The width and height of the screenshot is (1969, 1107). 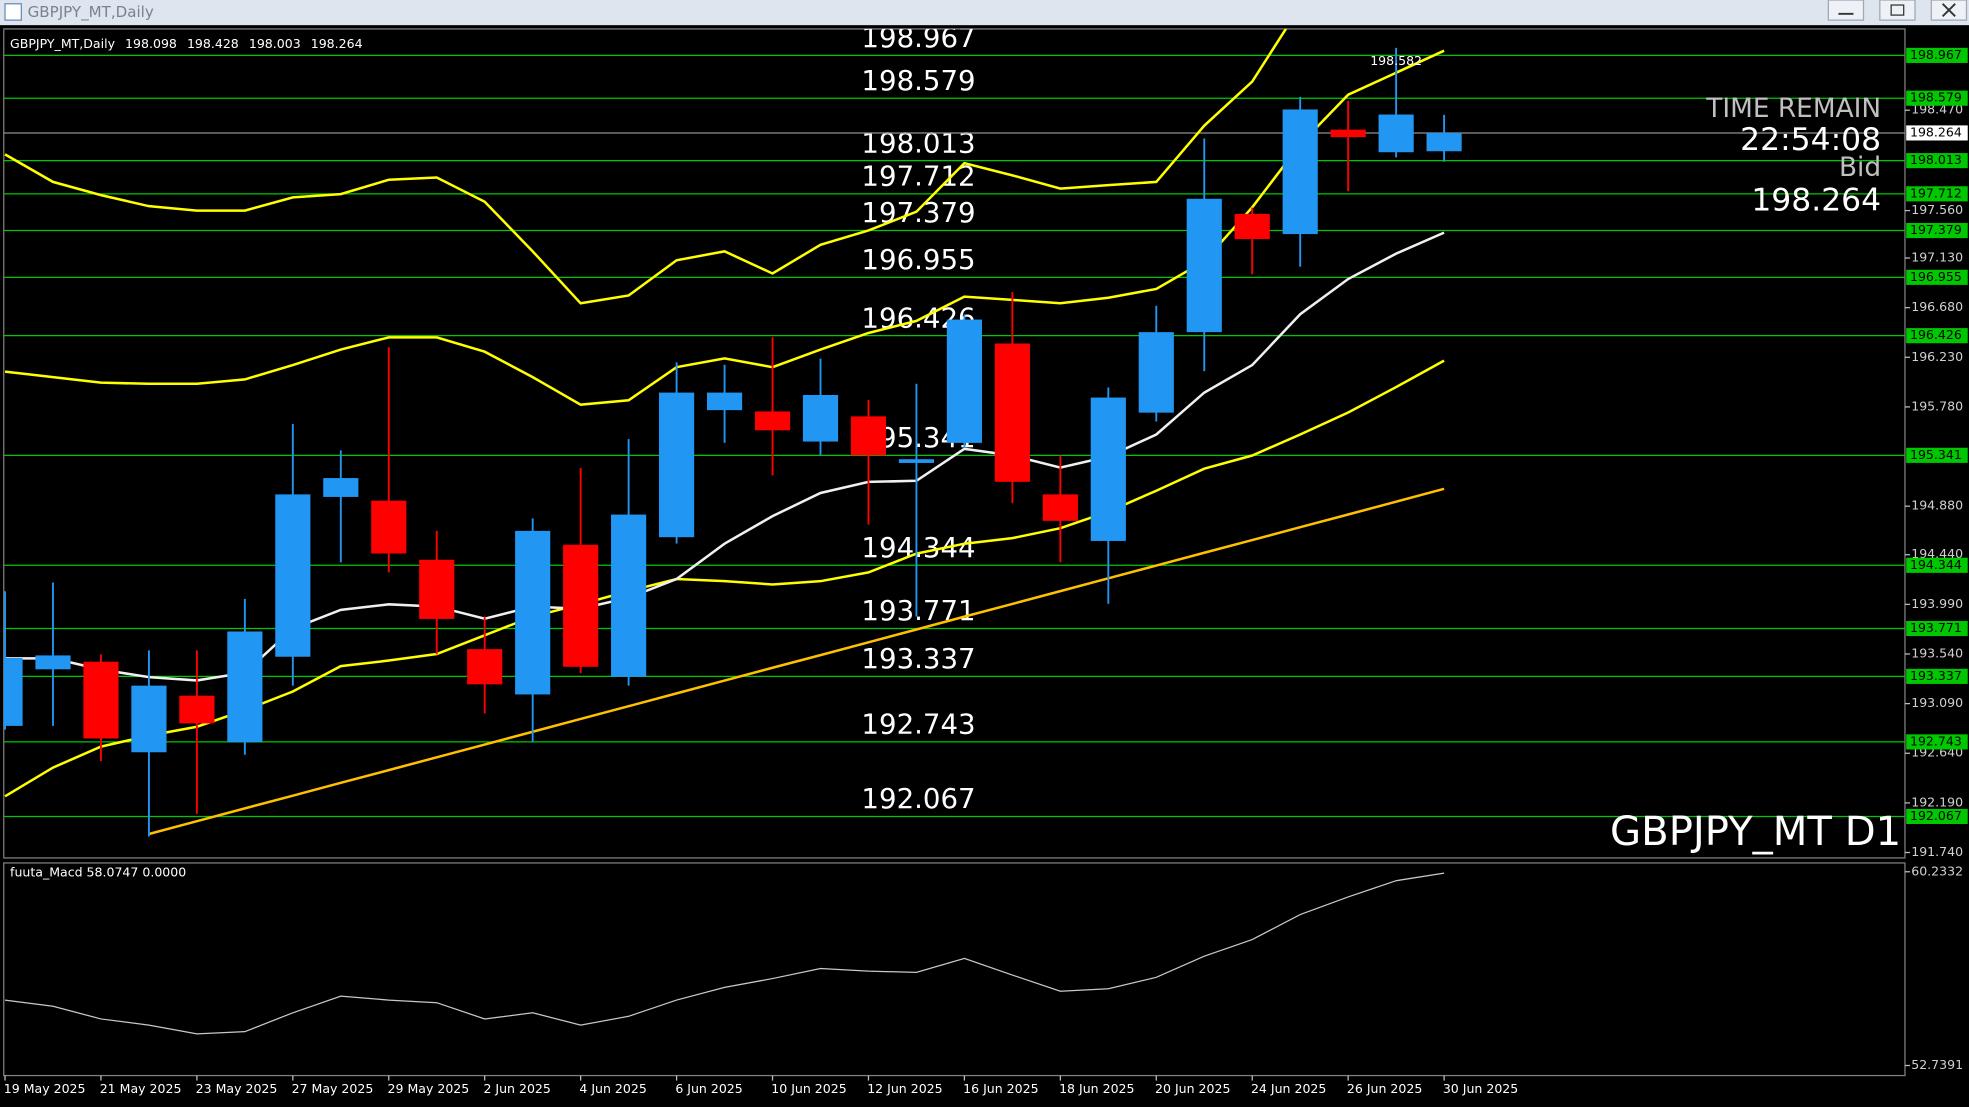 I want to click on x-tick-label: 18 Jun 2025, so click(x=1096, y=1088).